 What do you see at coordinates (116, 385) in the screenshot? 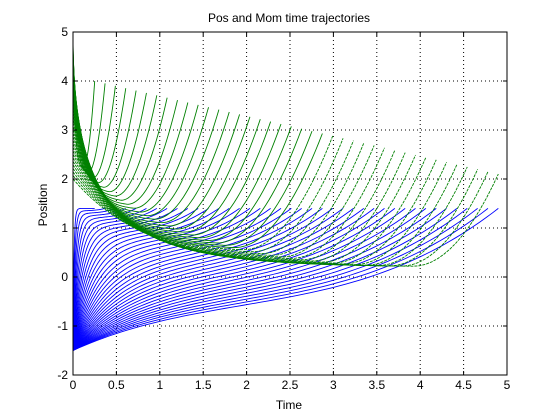
I see `x-tick-label-1: 0.5` at bounding box center [116, 385].